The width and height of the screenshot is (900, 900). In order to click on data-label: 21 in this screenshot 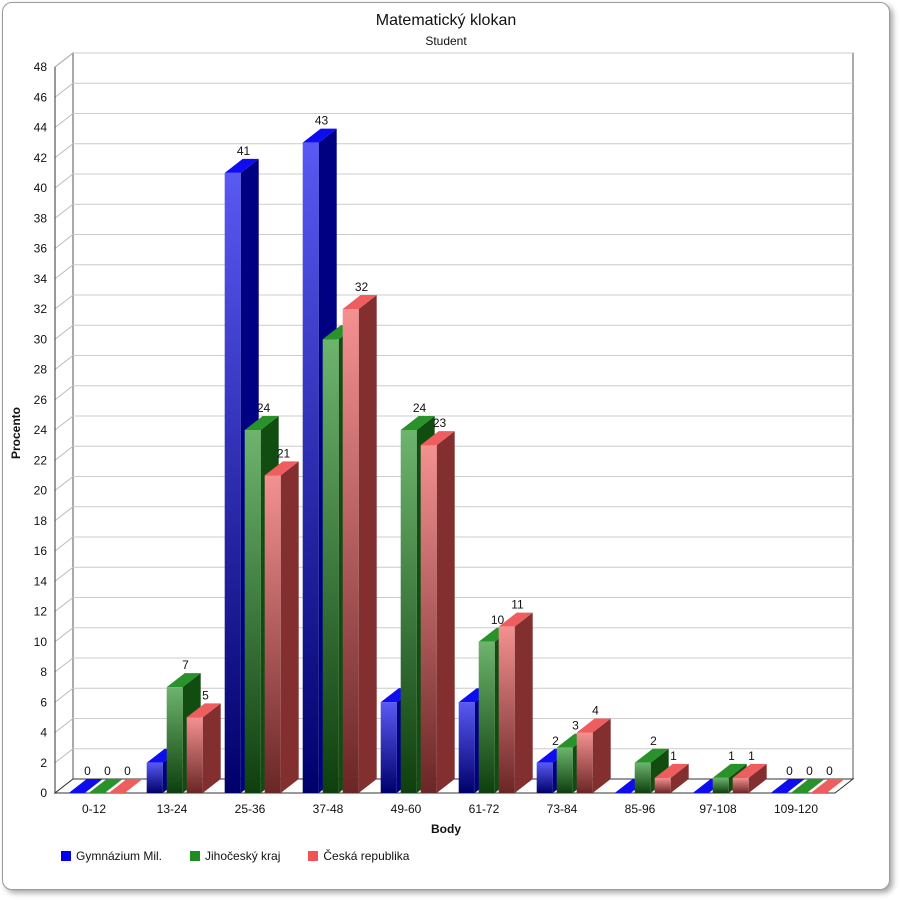, I will do `click(284, 453)`.